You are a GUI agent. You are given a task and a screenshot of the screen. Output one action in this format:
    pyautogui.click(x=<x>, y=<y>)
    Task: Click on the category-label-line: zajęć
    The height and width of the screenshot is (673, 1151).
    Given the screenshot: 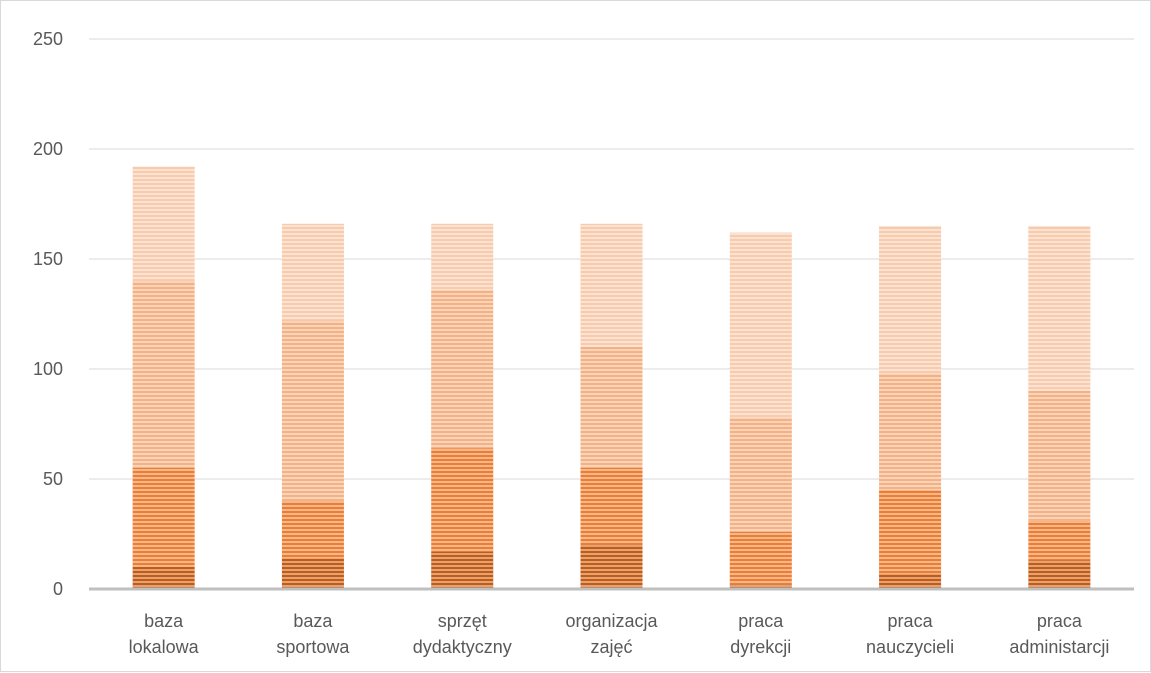 What is the action you would take?
    pyautogui.click(x=611, y=647)
    